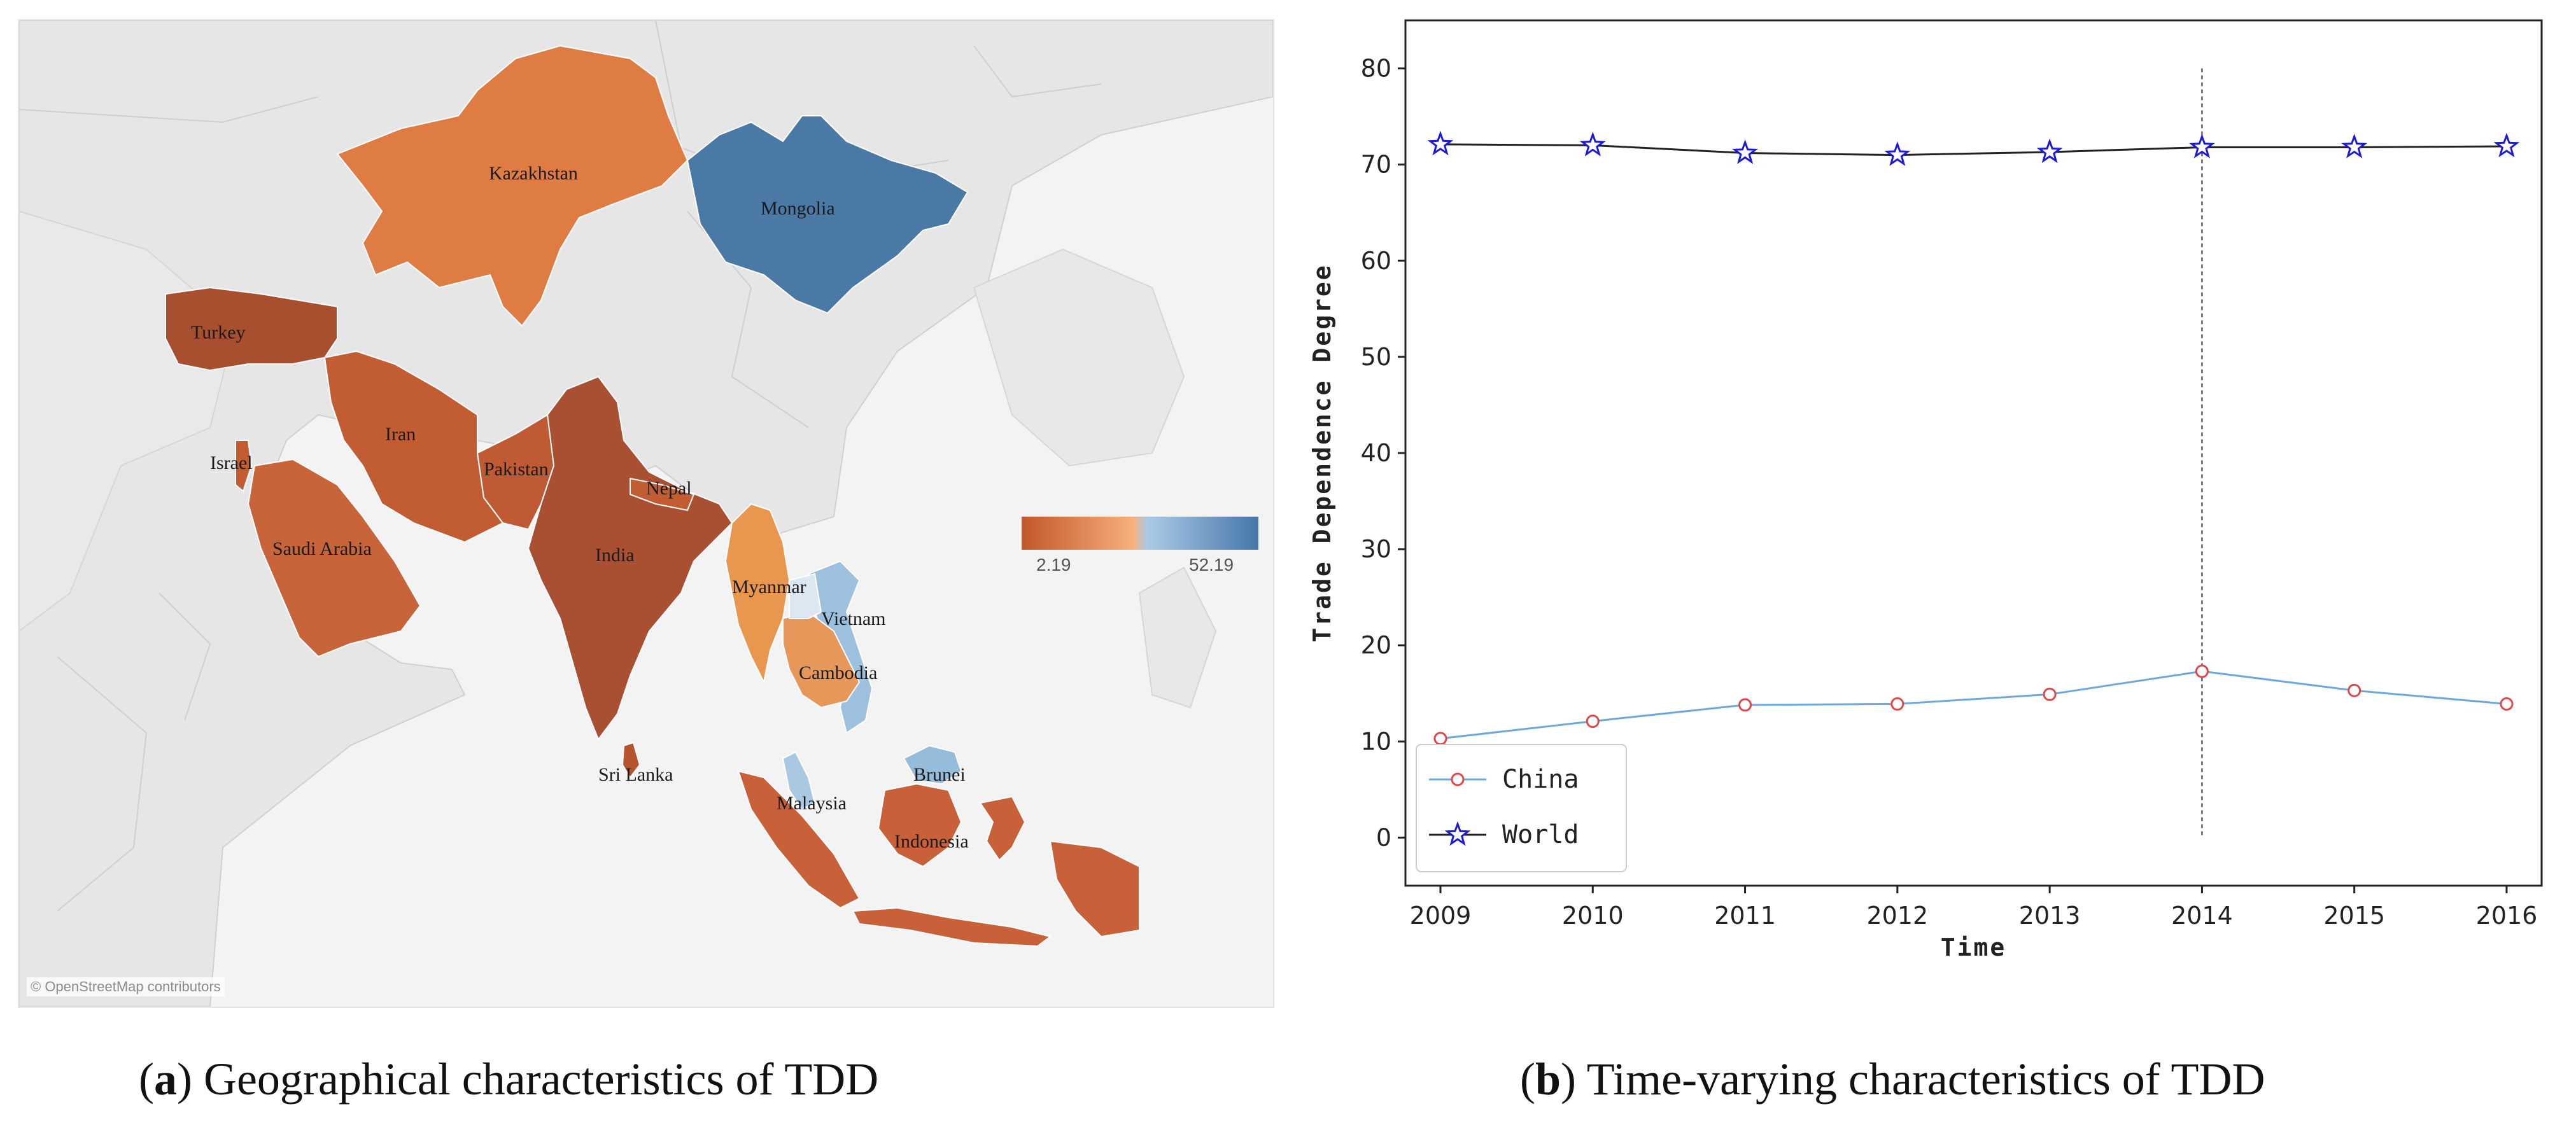  I want to click on country-mongolia, so click(828, 214).